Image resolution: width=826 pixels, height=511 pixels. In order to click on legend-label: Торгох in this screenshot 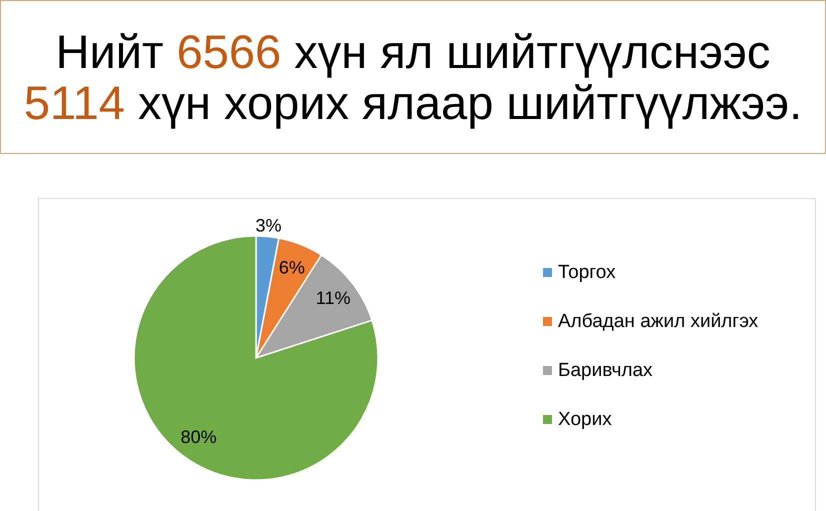, I will do `click(587, 272)`.